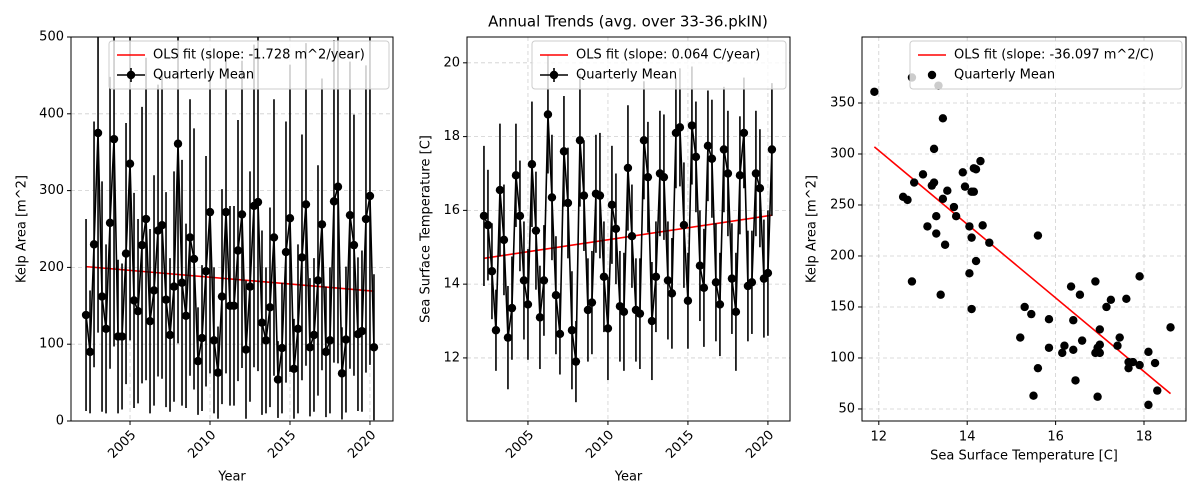 The width and height of the screenshot is (1200, 500). Describe the element at coordinates (51, 267) in the screenshot. I see `y-tick-label: 200` at that location.